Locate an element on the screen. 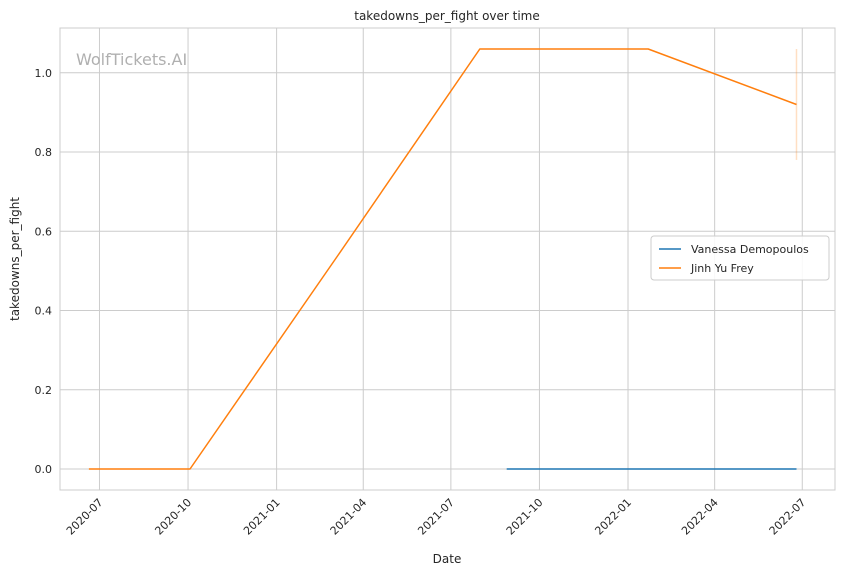  x-axis-label: Date is located at coordinates (447, 559).